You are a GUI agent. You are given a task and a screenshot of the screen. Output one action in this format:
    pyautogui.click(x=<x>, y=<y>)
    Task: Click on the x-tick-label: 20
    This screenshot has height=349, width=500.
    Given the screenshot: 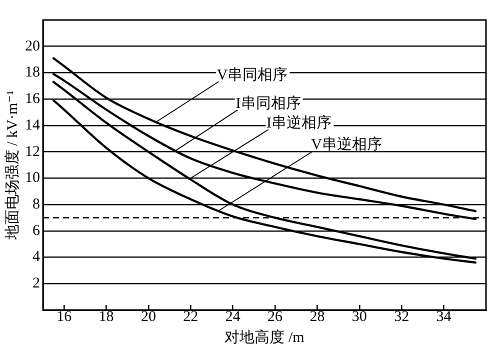 What is the action you would take?
    pyautogui.click(x=148, y=316)
    